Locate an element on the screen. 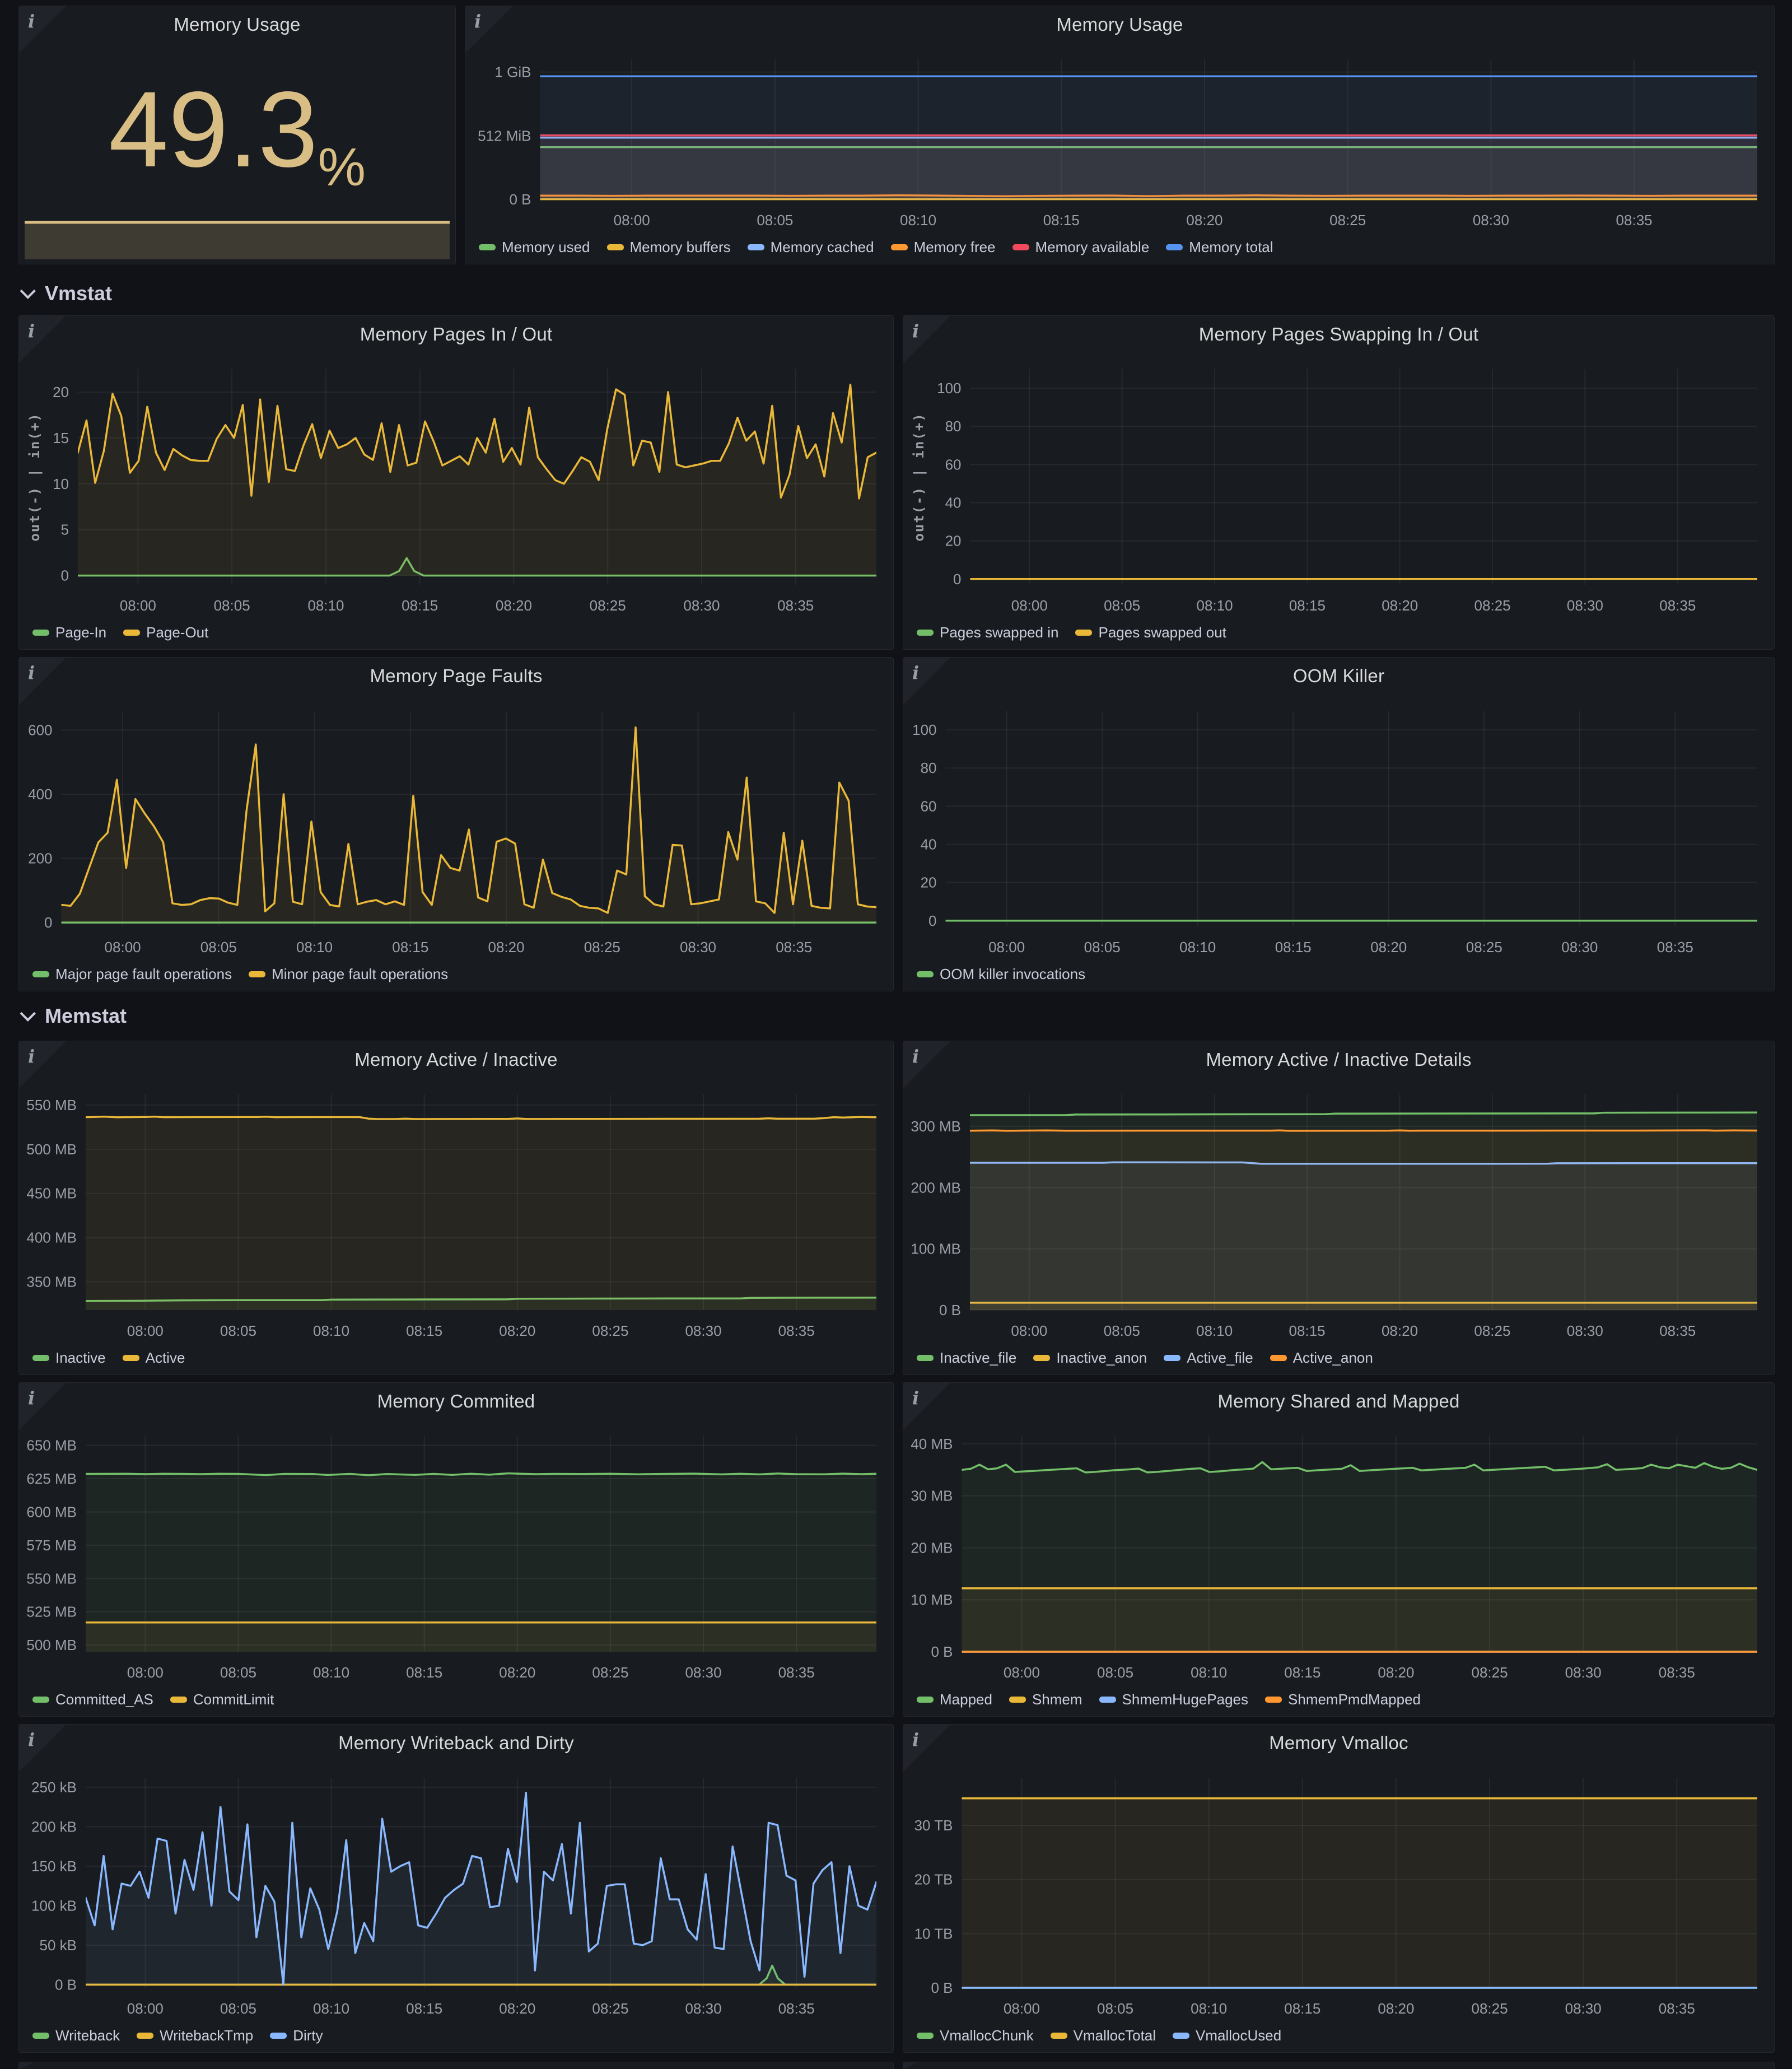  legend-item: Page-Out is located at coordinates (165, 632).